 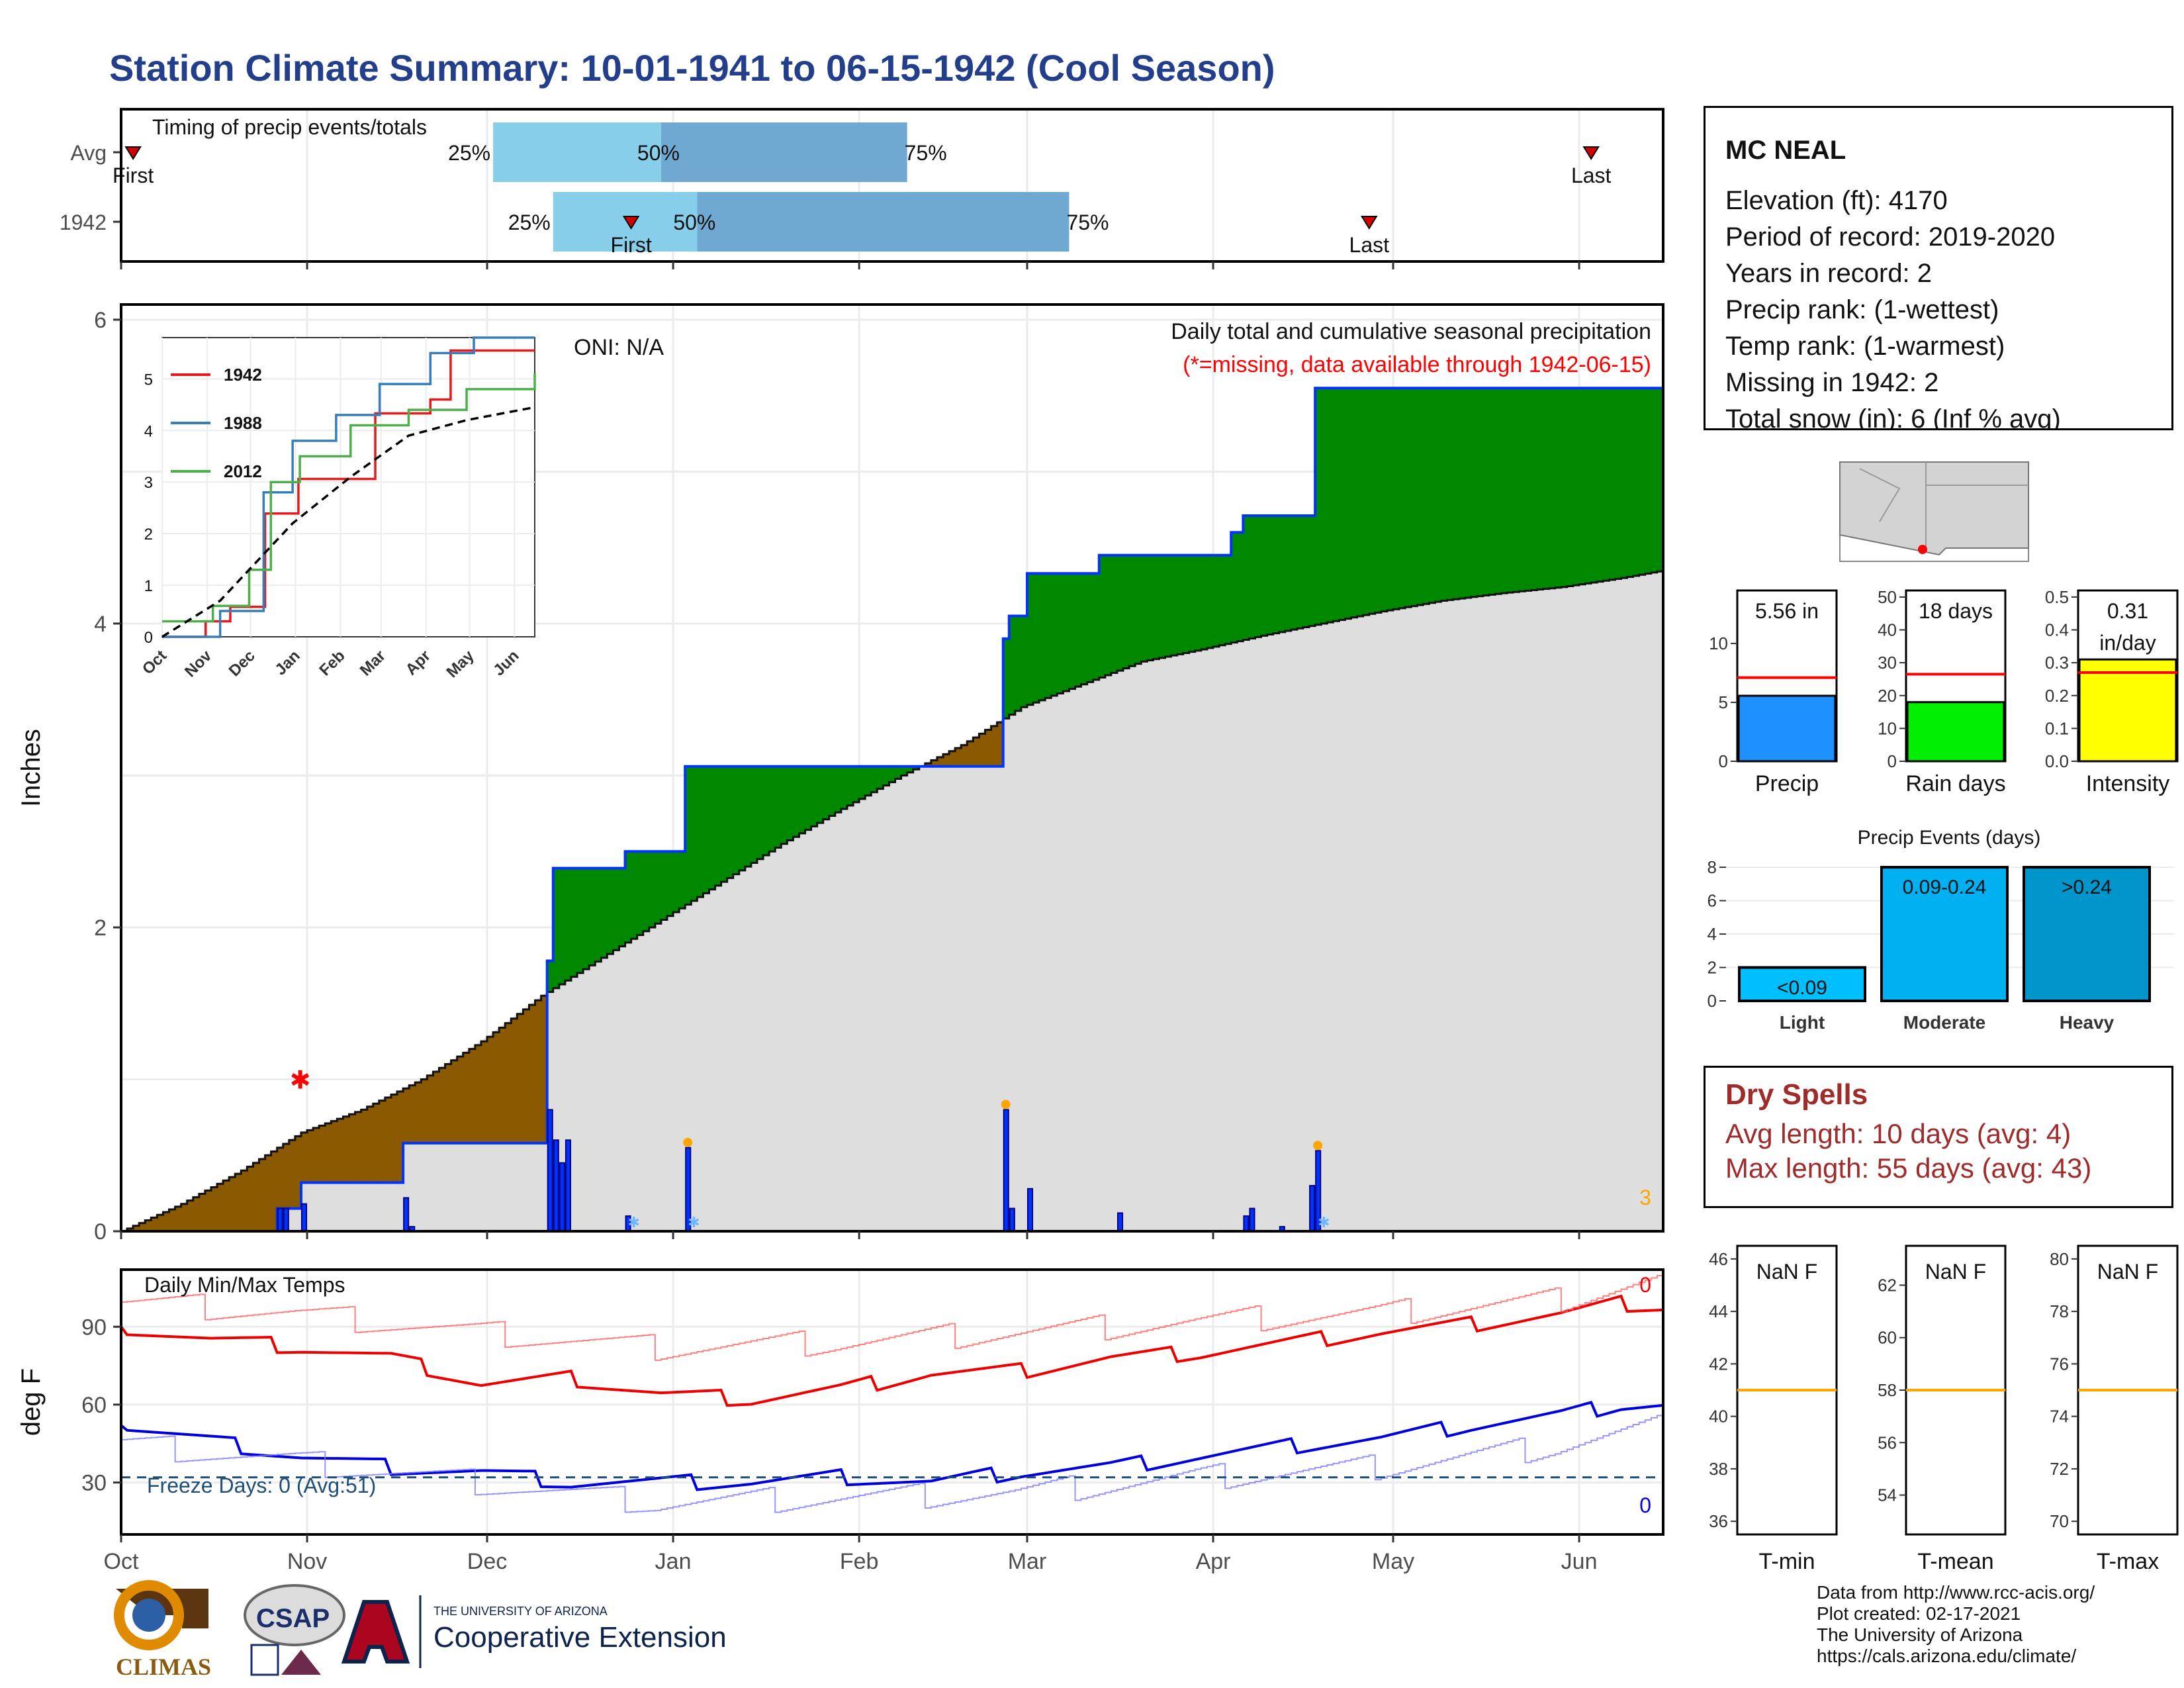 What do you see at coordinates (1920, 1634) in the screenshot?
I see `credit-line: The University of Arizona` at bounding box center [1920, 1634].